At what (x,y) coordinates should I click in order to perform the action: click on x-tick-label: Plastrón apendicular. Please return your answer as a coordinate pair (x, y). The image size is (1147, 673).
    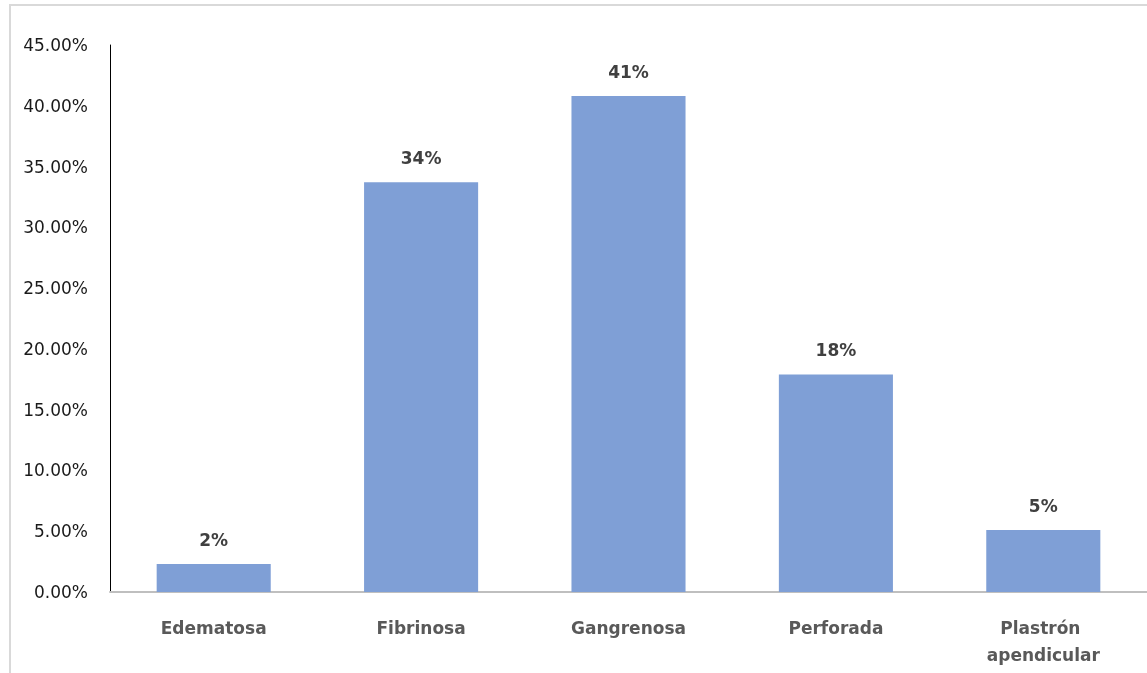
    Looking at the image, I should click on (1043, 641).